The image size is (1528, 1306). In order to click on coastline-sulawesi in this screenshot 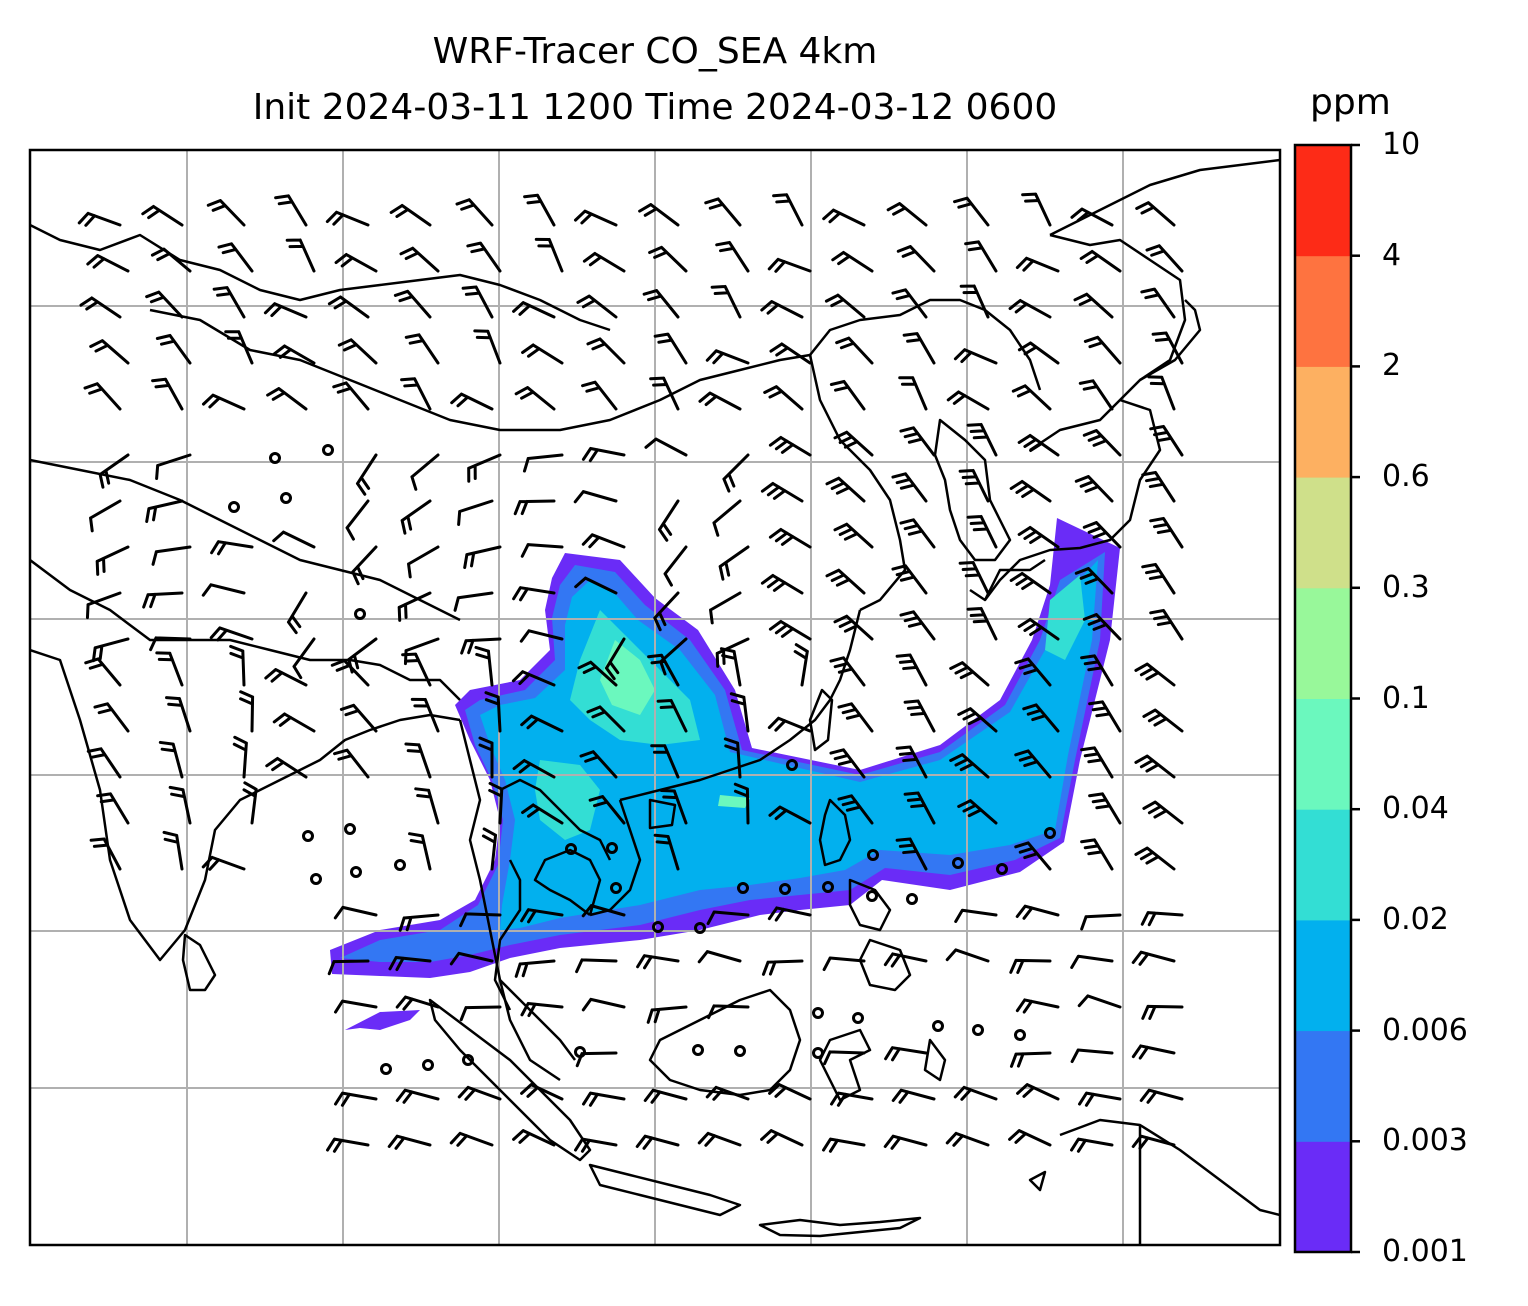, I will do `click(845, 1065)`.